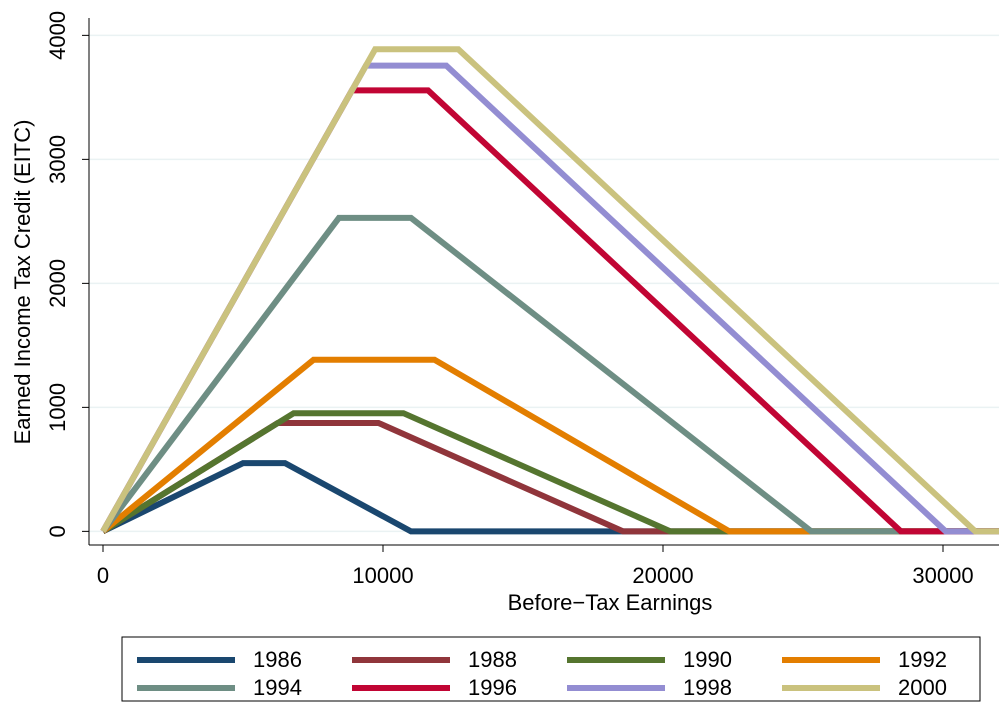  I want to click on legend-label: 1986, so click(277, 659).